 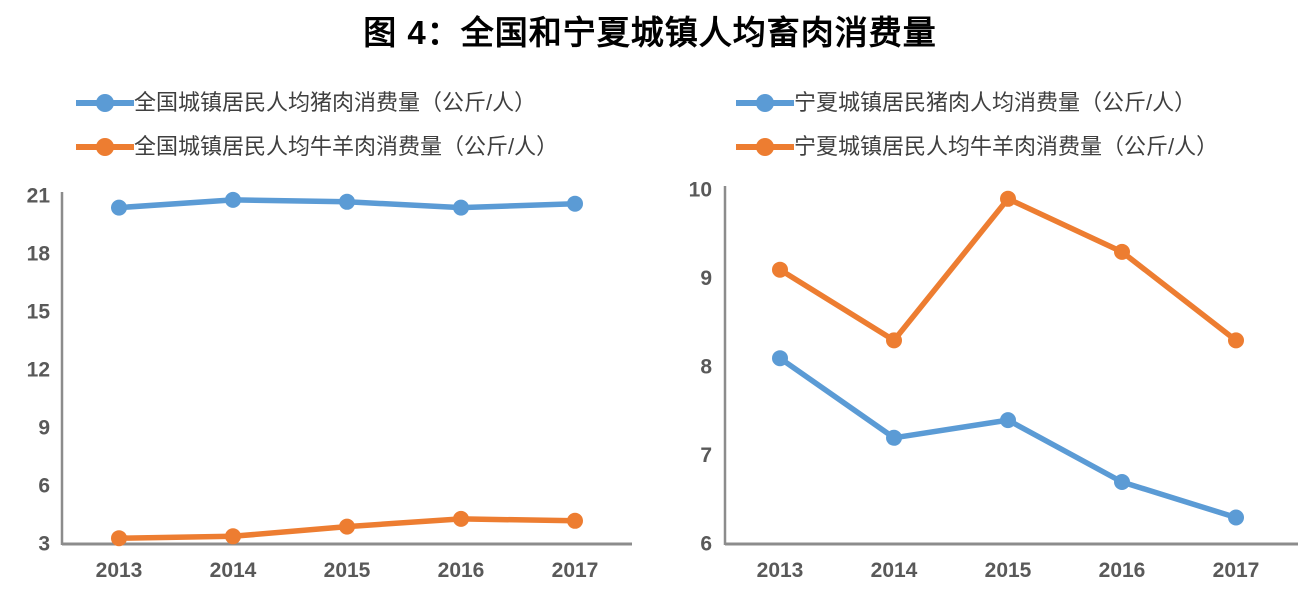 What do you see at coordinates (995, 102) in the screenshot?
I see `legend-label-ningxia-pork: 宁夏城镇居民猪肉人均消费量（公斤/人）` at bounding box center [995, 102].